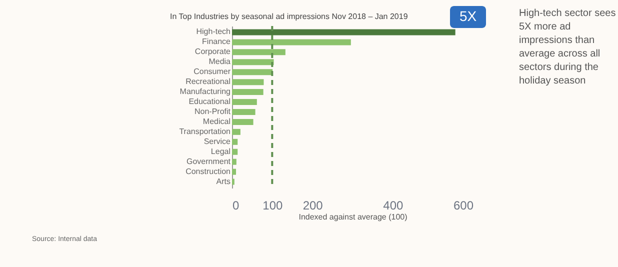  Describe the element at coordinates (468, 16) in the screenshot. I see `text: 5X` at that location.